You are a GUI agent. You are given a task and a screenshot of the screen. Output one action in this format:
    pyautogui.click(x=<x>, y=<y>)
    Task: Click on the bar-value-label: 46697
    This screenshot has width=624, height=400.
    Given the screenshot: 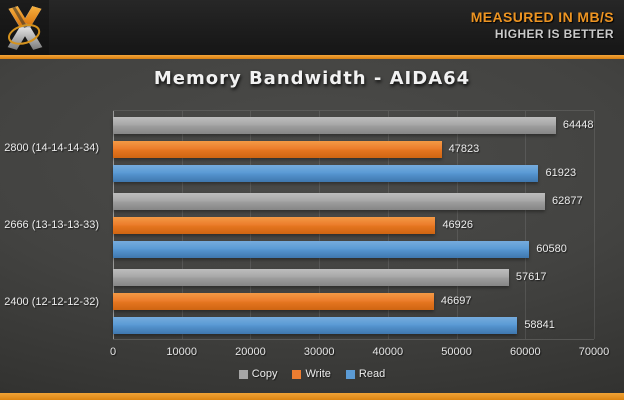 What is the action you would take?
    pyautogui.click(x=456, y=301)
    